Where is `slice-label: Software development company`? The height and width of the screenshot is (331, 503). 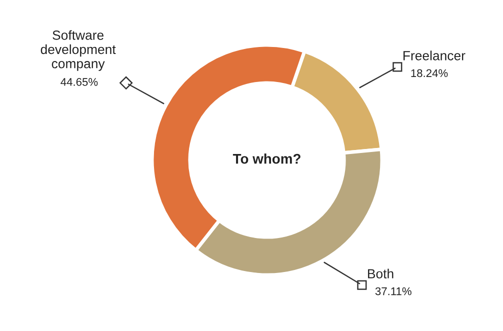
slice-label: Software development company is located at coordinates (78, 50).